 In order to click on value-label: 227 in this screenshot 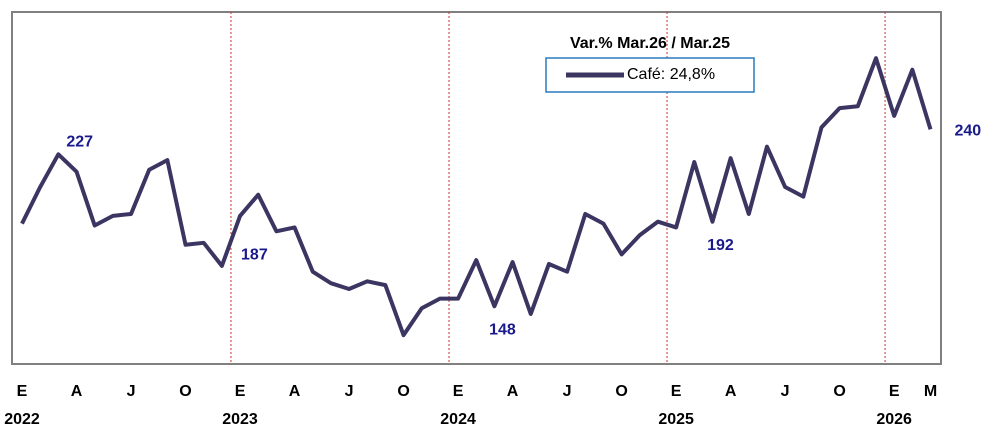, I will do `click(79, 142)`.